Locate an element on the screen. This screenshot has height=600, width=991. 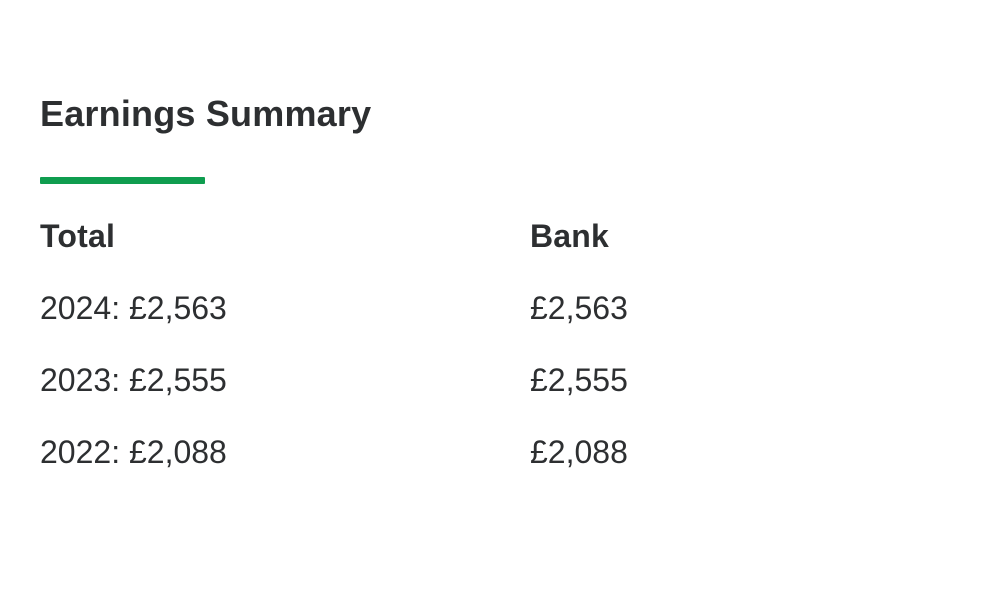
column-header-total: Total is located at coordinates (78, 236).